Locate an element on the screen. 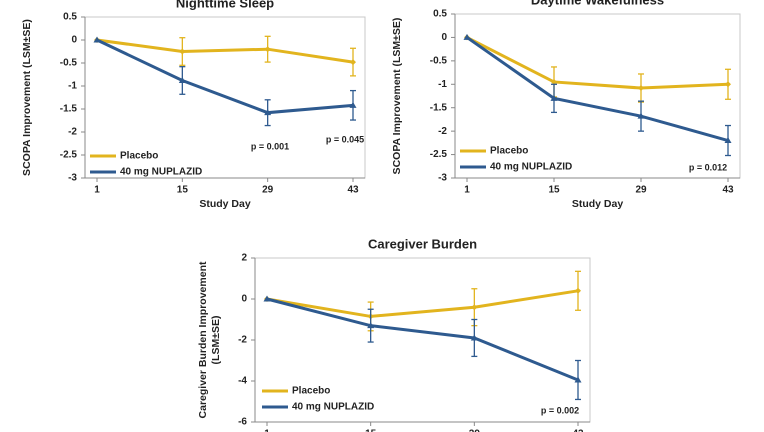 Image resolution: width=764 pixels, height=432 pixels. y-tick-label: -4 is located at coordinates (242, 381).